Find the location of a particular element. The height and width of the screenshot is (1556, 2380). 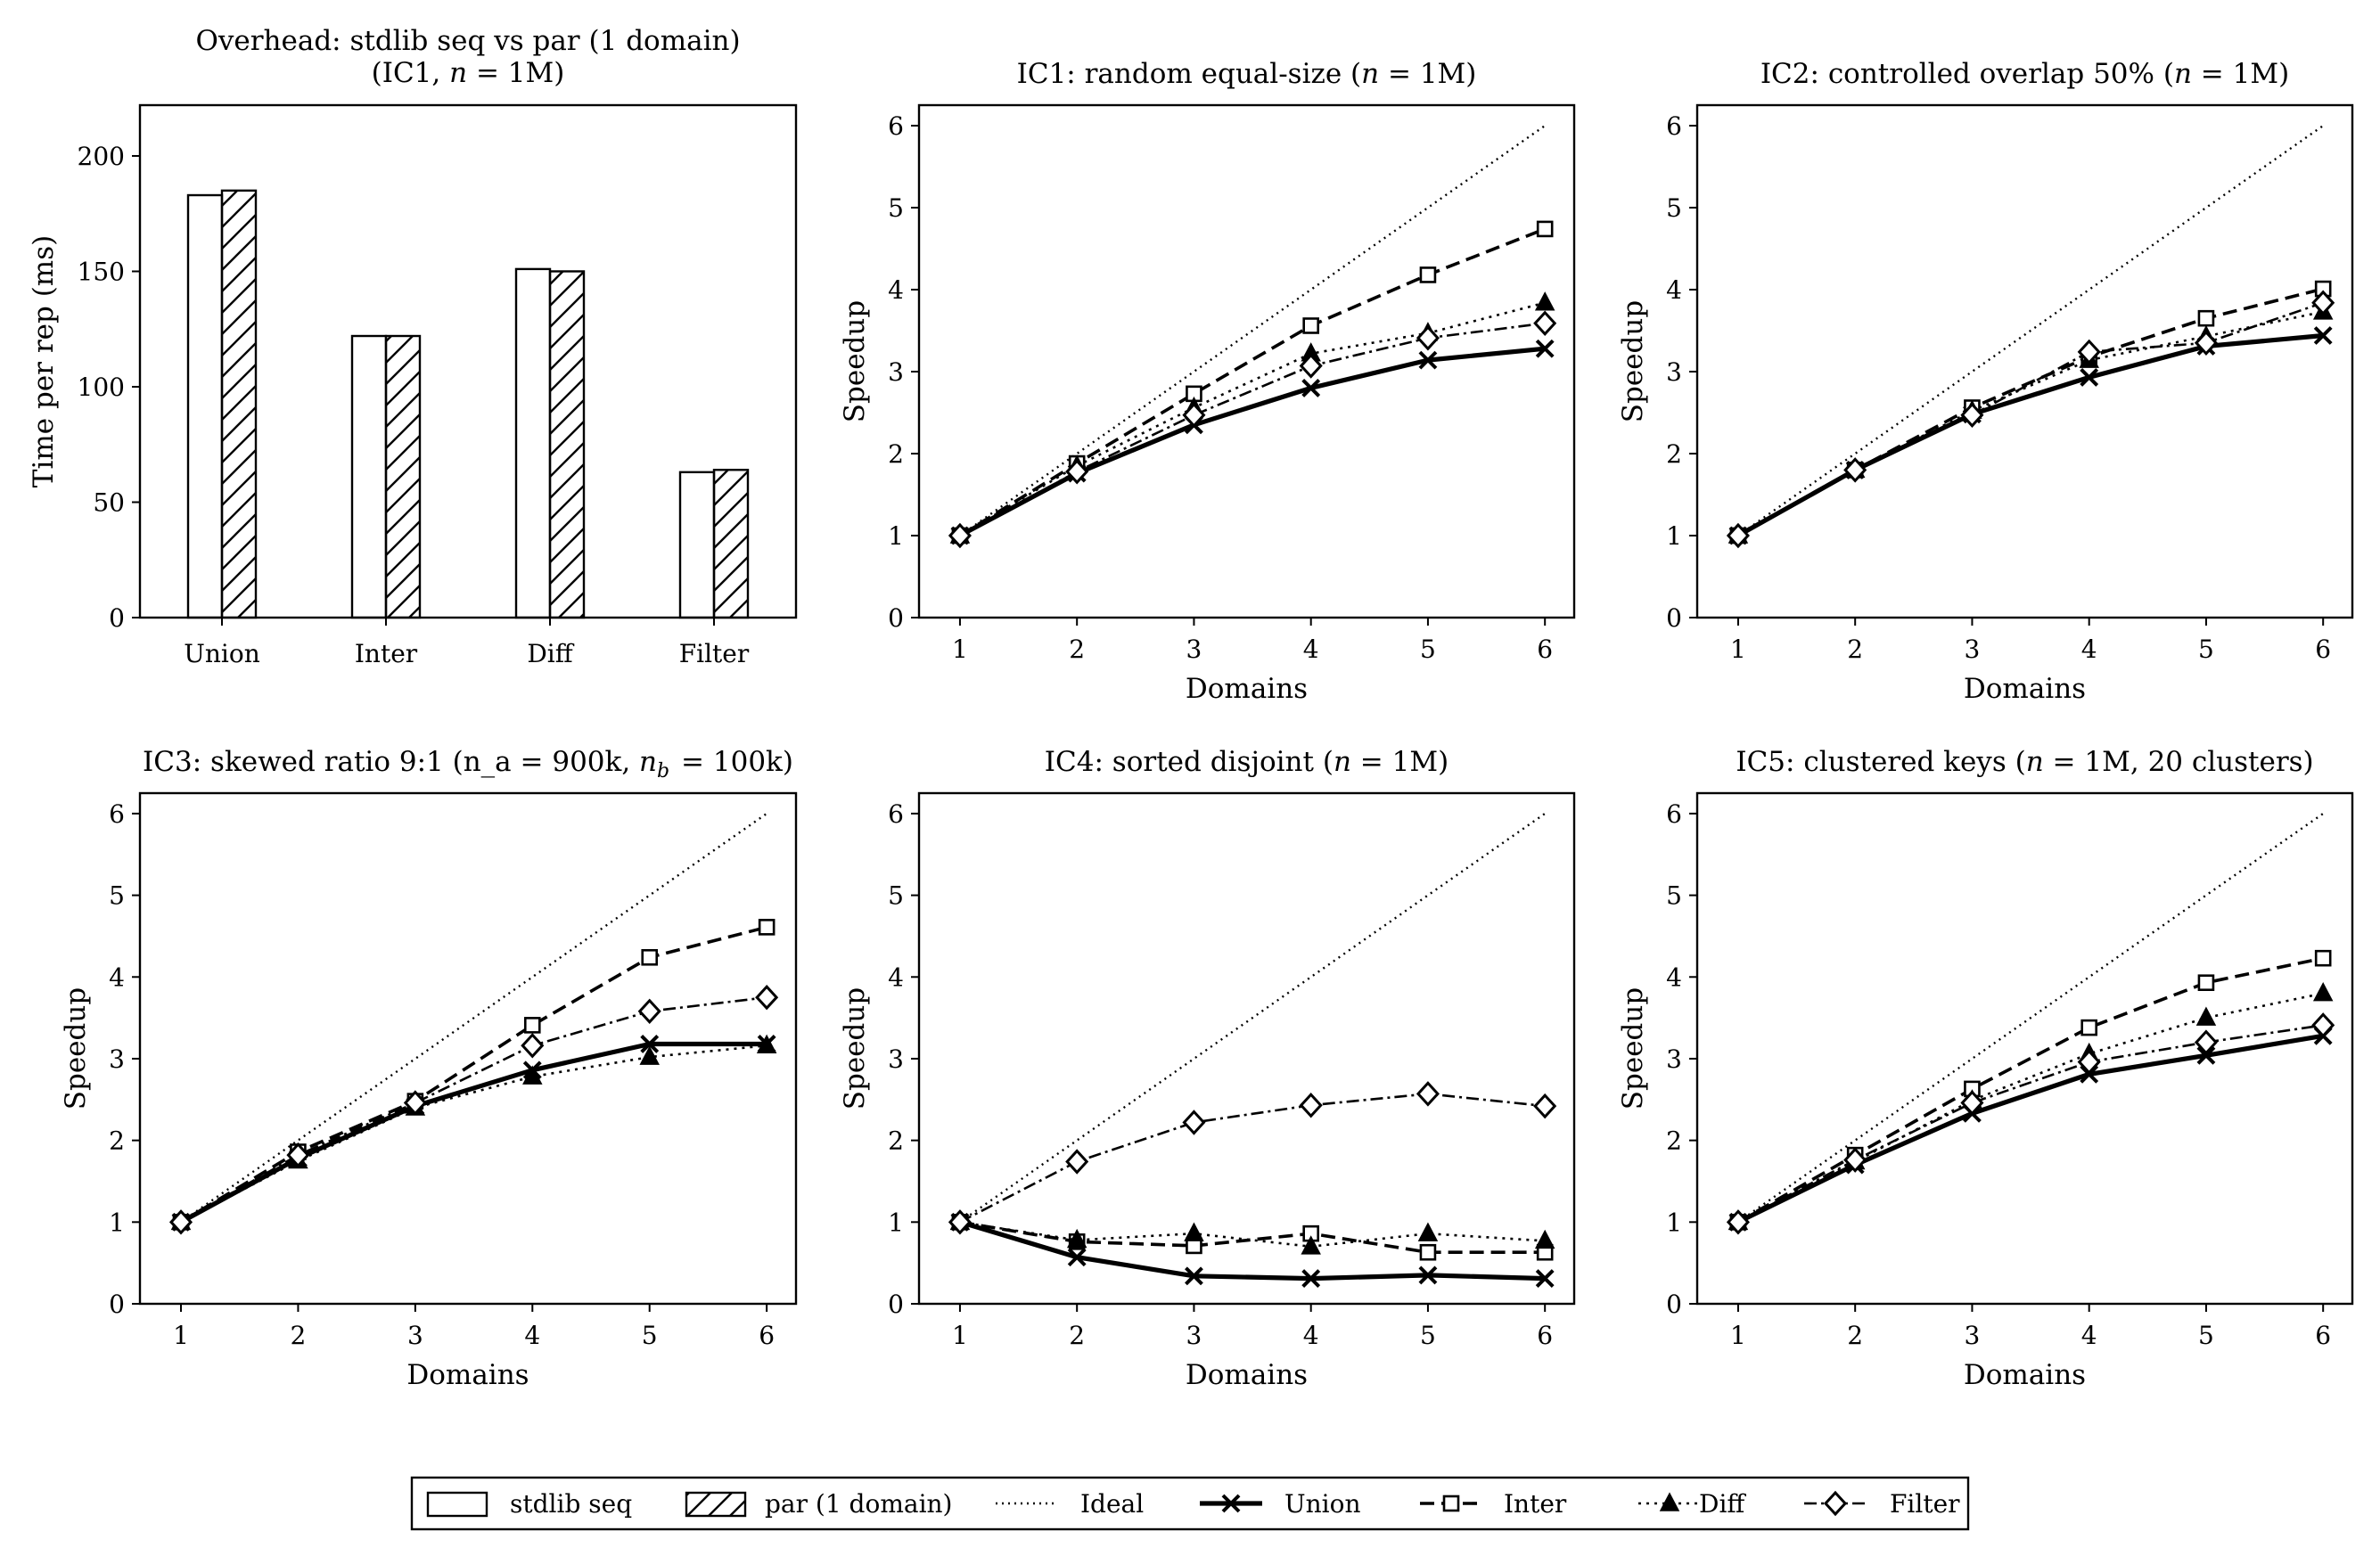

y-tick-label: 3 is located at coordinates (896, 1059).